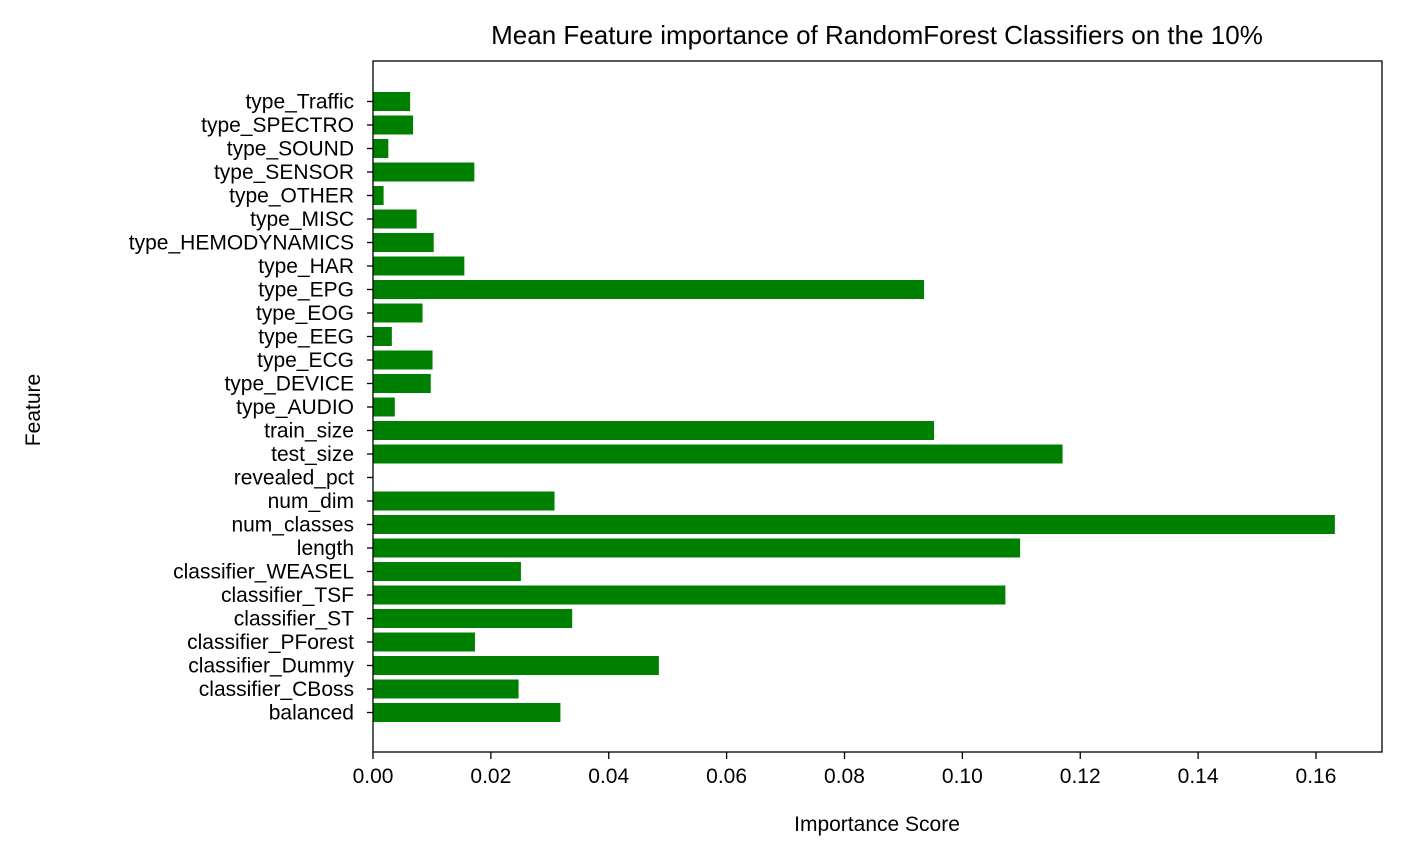  What do you see at coordinates (295, 407) in the screenshot?
I see `y-tick-label: type_AUDIO` at bounding box center [295, 407].